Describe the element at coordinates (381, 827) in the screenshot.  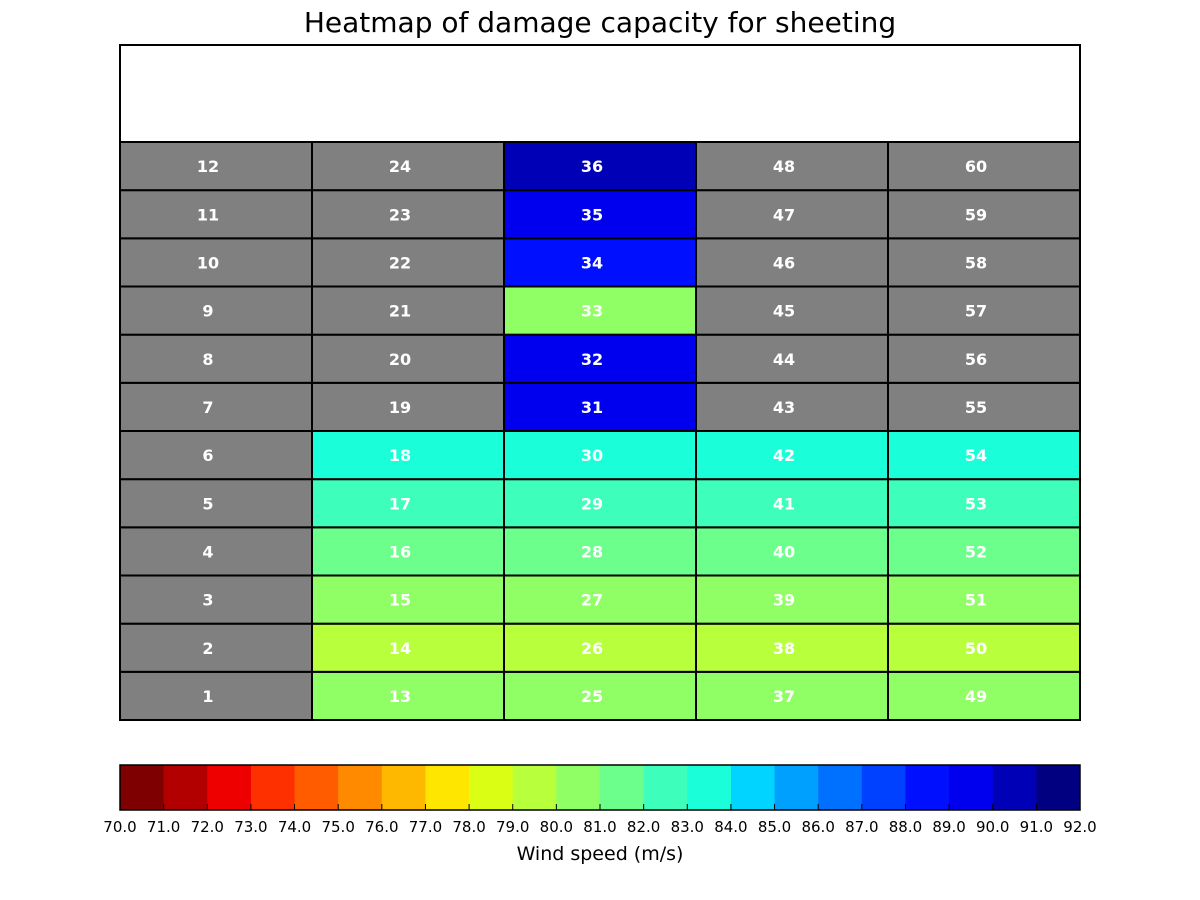
I see `colorbar-tick-label: 76.0` at that location.